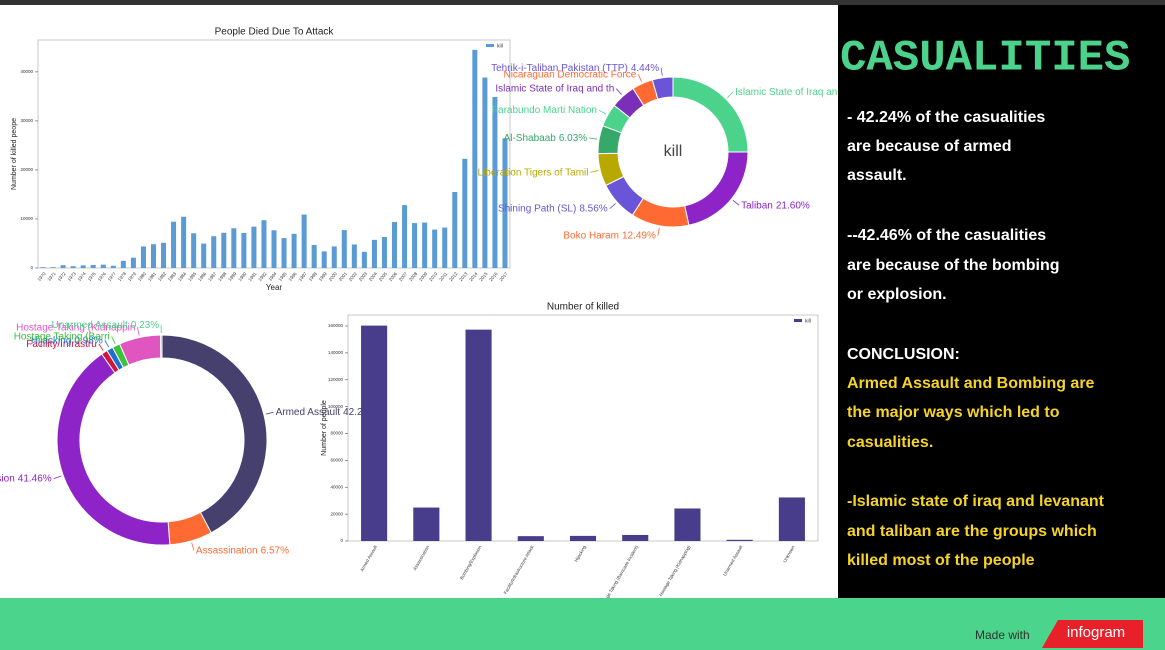 This screenshot has height=650, width=1165. Describe the element at coordinates (282, 276) in the screenshot. I see `x-tick-label: 1995` at that location.